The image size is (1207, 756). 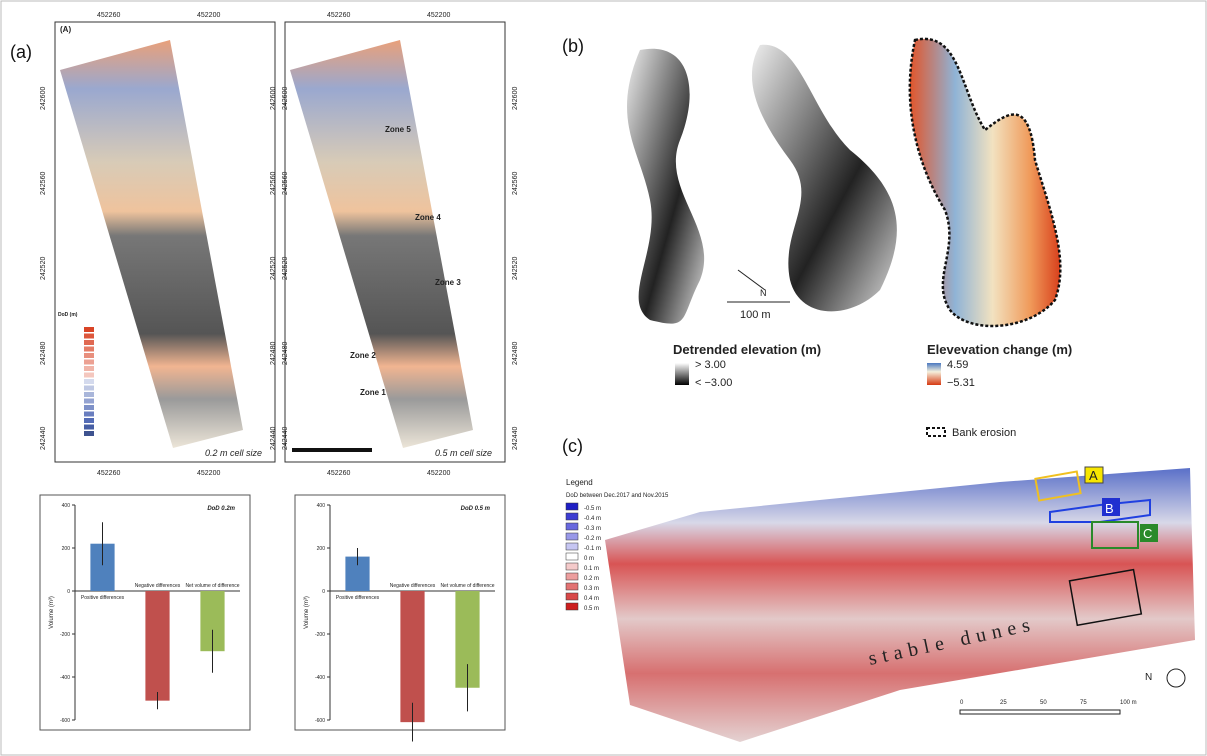 I want to click on north-arrow, so click(x=751, y=280).